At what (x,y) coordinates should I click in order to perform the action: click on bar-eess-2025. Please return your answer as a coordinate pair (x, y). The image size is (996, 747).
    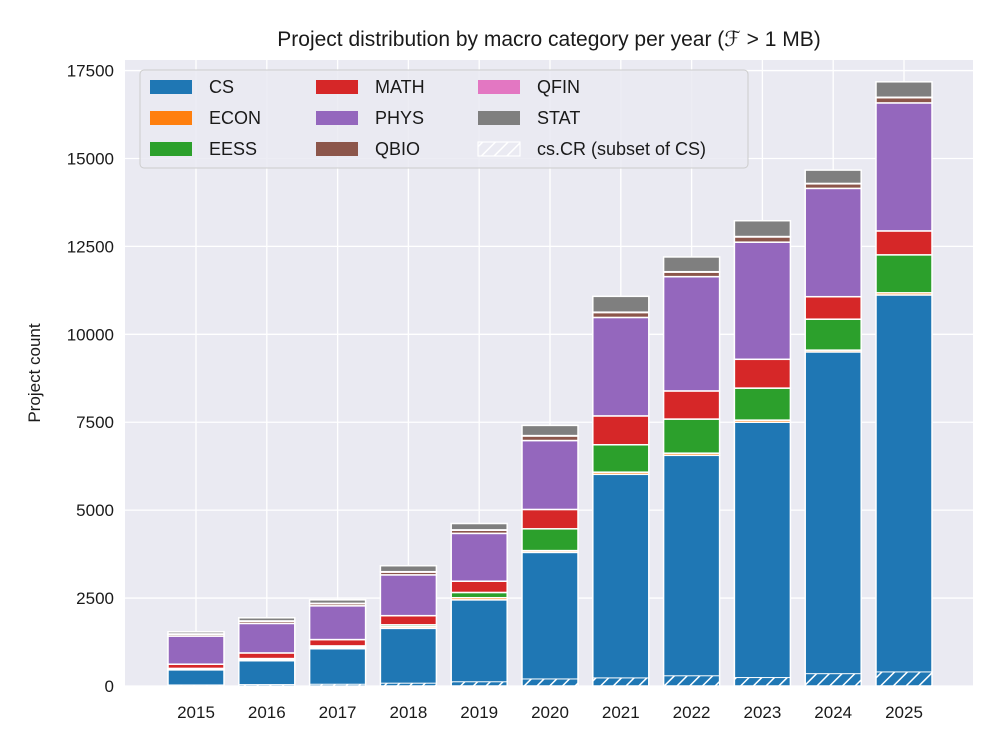
    Looking at the image, I should click on (904, 274).